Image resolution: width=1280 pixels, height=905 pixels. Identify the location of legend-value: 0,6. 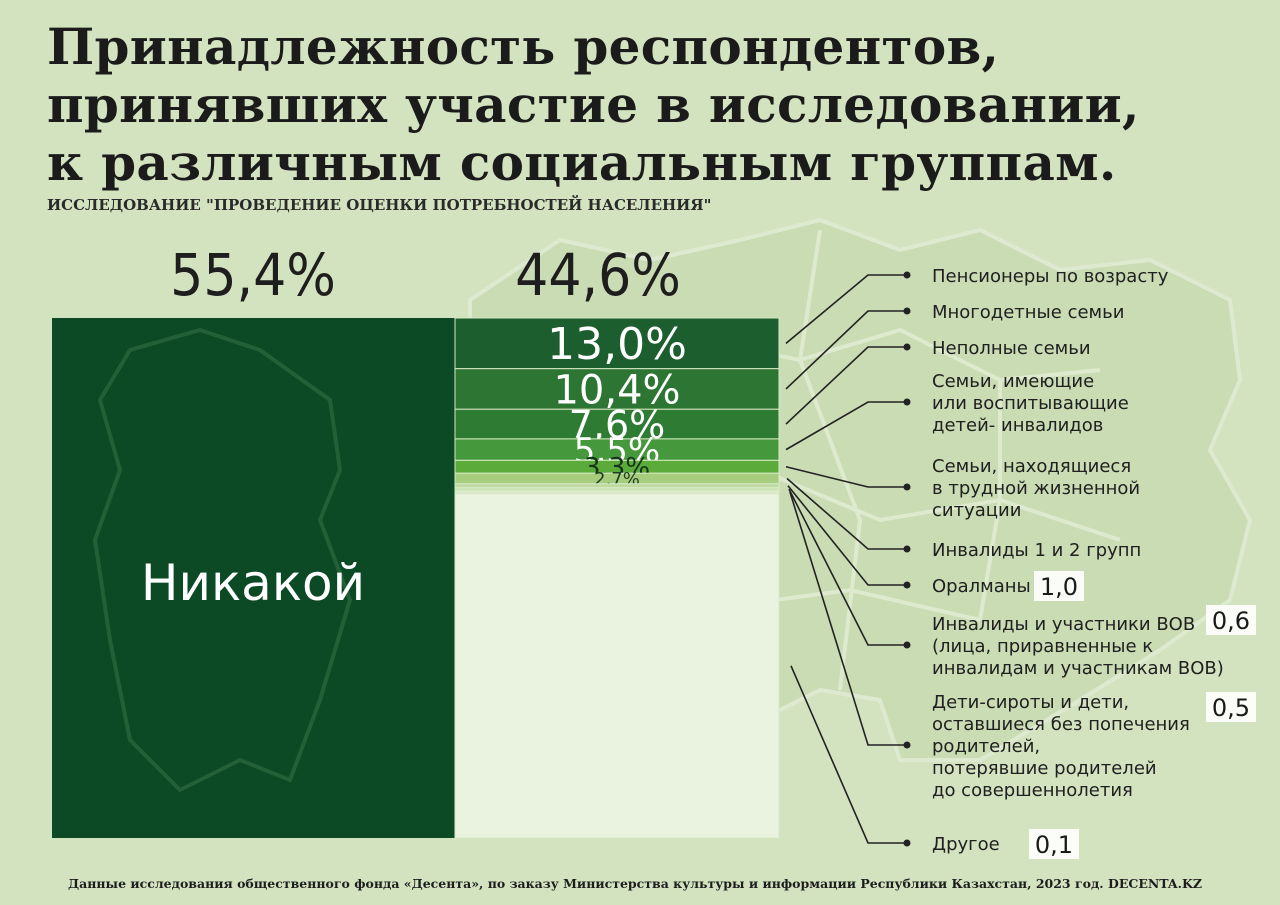
(1231, 621).